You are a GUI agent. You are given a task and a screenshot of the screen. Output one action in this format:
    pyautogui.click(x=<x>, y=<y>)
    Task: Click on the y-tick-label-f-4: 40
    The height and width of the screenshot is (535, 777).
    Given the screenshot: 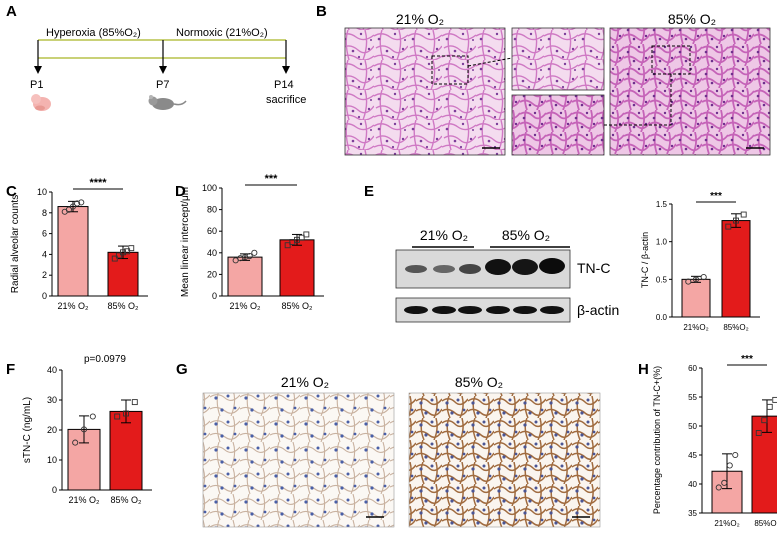 What is the action you would take?
    pyautogui.click(x=52, y=370)
    